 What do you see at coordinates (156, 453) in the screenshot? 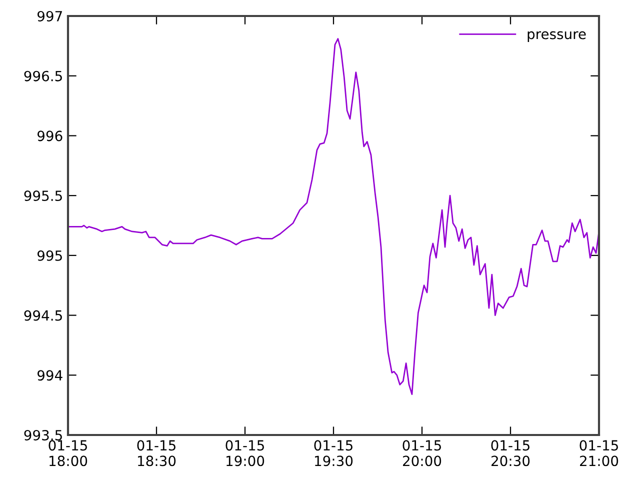
I see `x-tick-label: 01-15 18:30` at bounding box center [156, 453].